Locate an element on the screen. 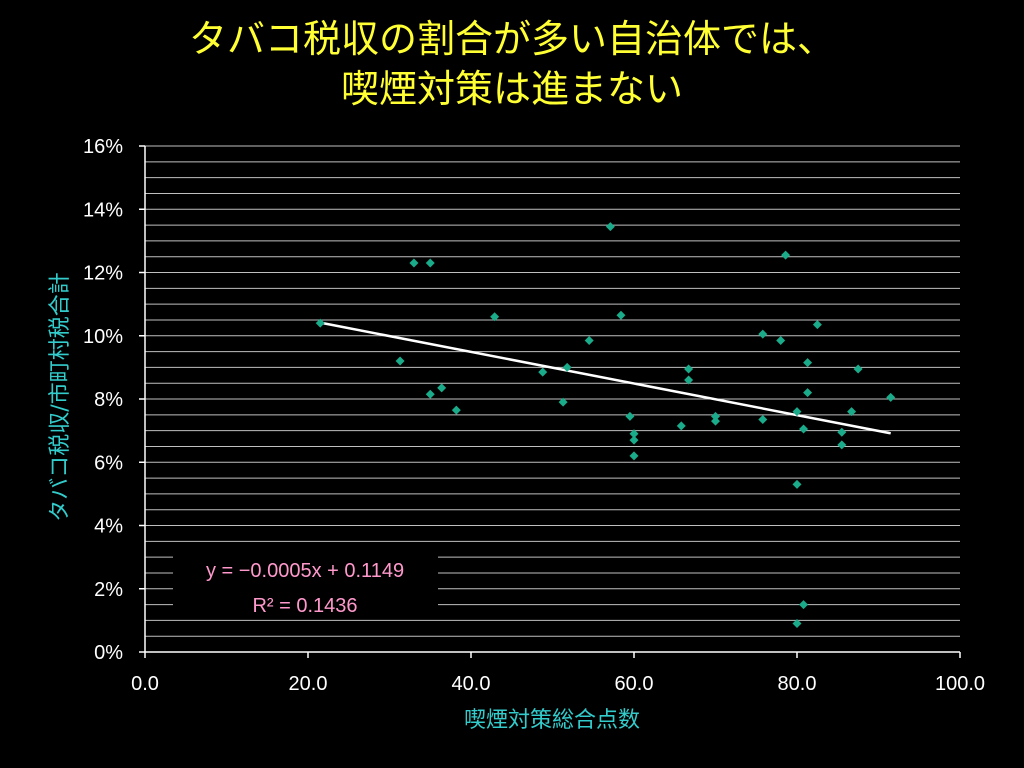  y-tick-label: 8% is located at coordinates (108, 400).